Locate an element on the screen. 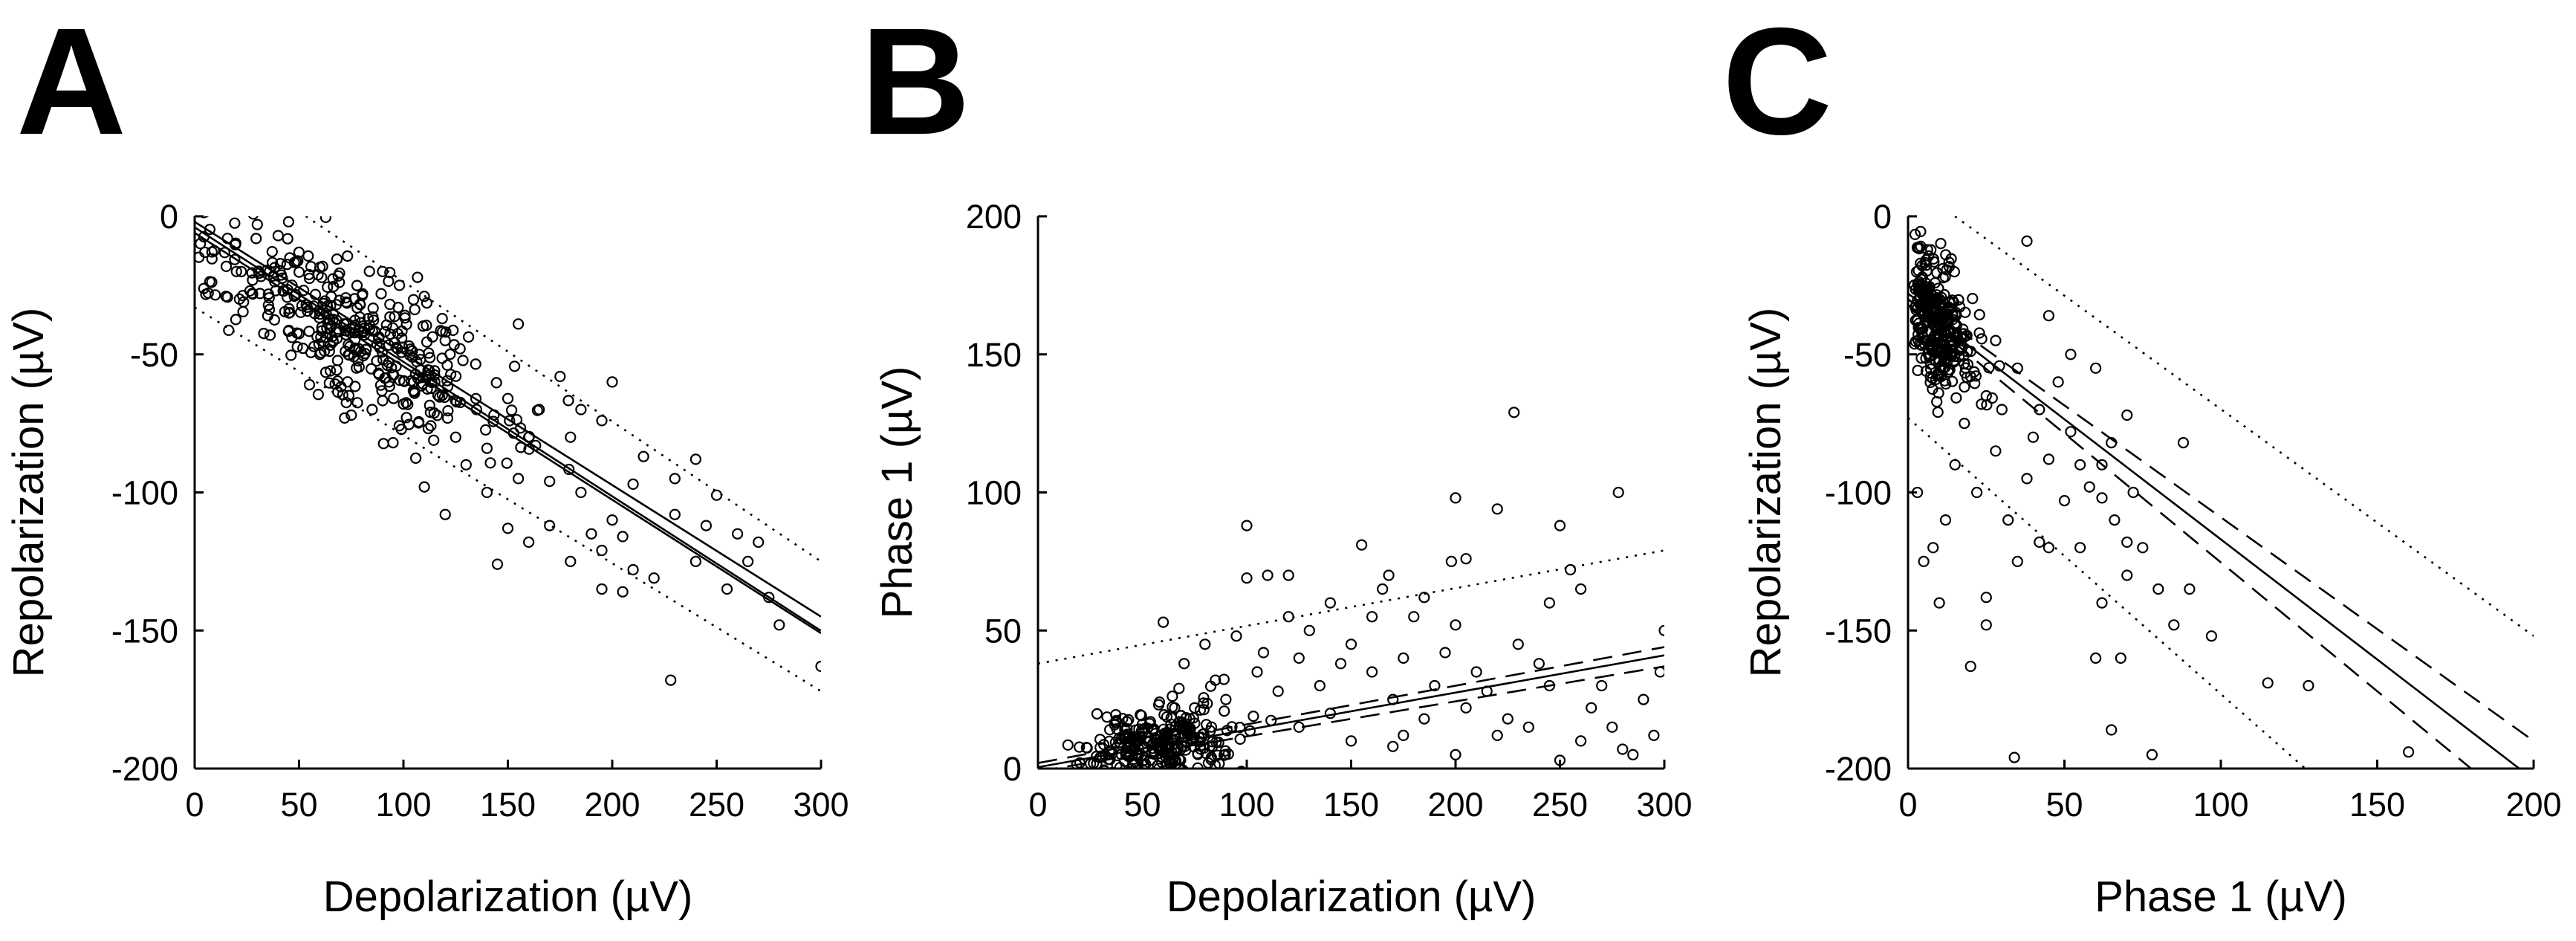  panel-letter: A is located at coordinates (71, 83).